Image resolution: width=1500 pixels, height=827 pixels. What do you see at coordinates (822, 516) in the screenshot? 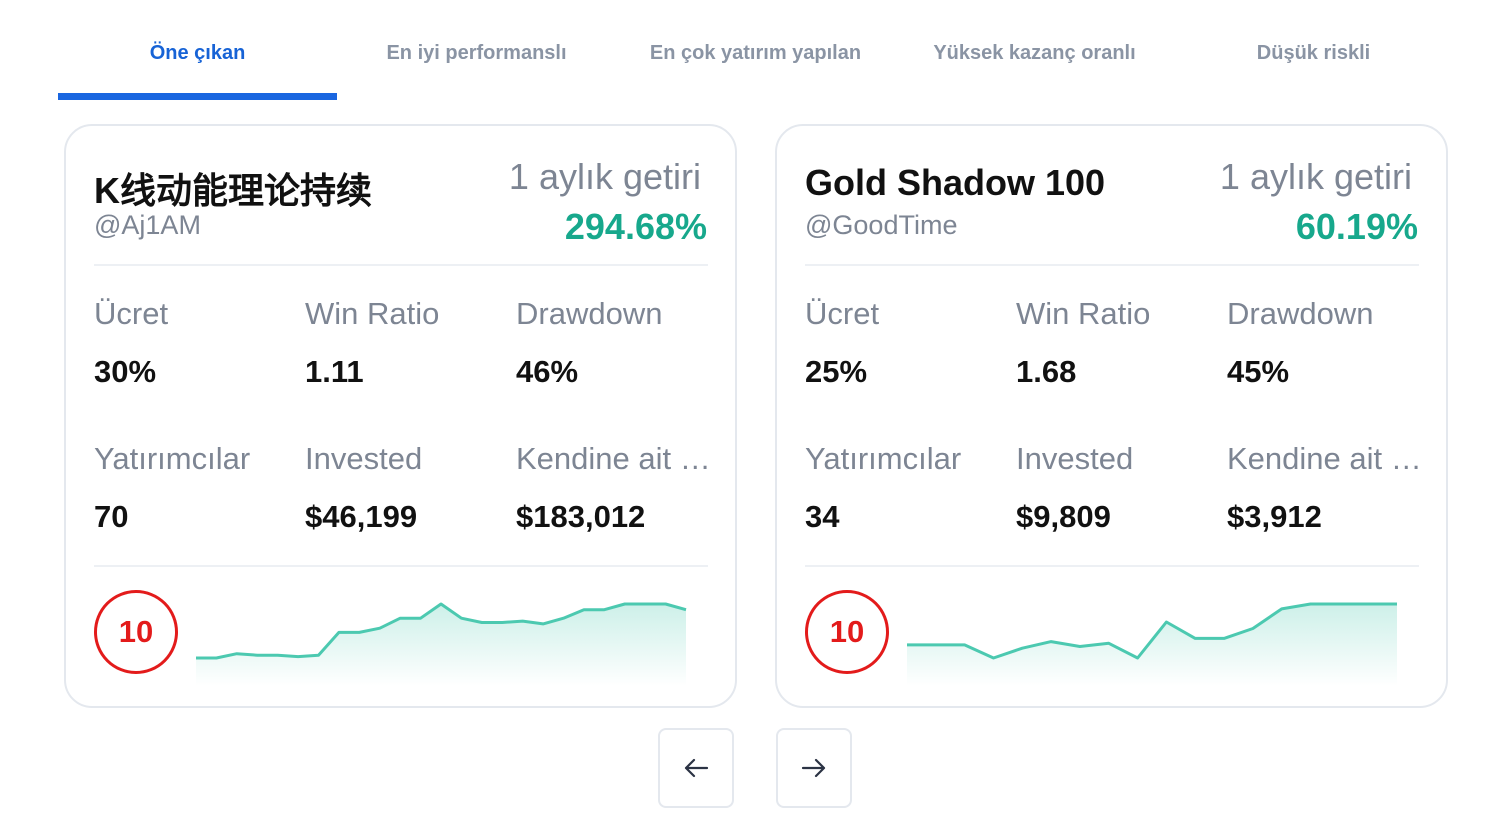
I see `investors-value: 34` at bounding box center [822, 516].